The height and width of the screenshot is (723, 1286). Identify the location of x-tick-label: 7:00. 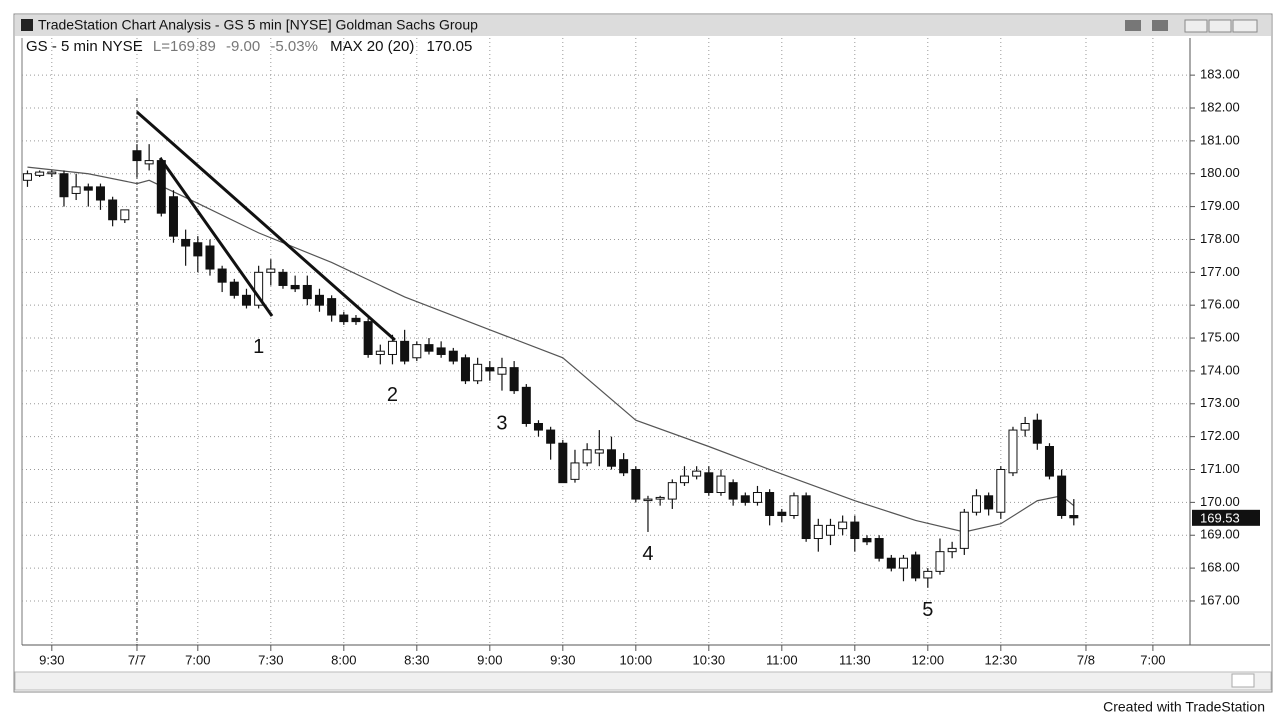
(1152, 659).